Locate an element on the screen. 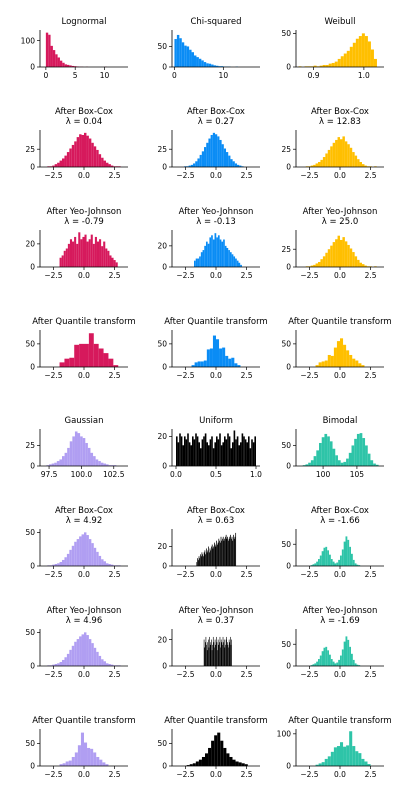 This screenshot has height=800, width=400. x-tick-label: 2.5 is located at coordinates (115, 574).